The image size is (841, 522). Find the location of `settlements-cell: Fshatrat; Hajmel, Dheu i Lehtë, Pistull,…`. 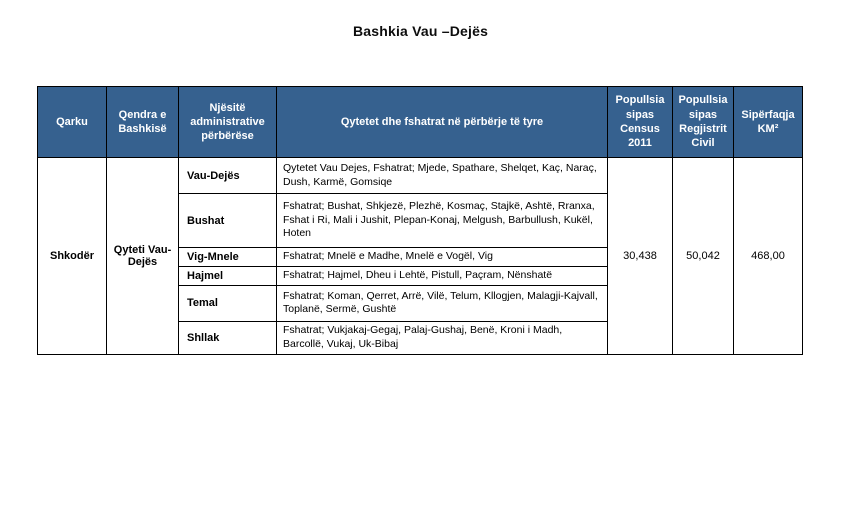

settlements-cell: Fshatrat; Hajmel, Dheu i Lehtë, Pistull,… is located at coordinates (442, 276).